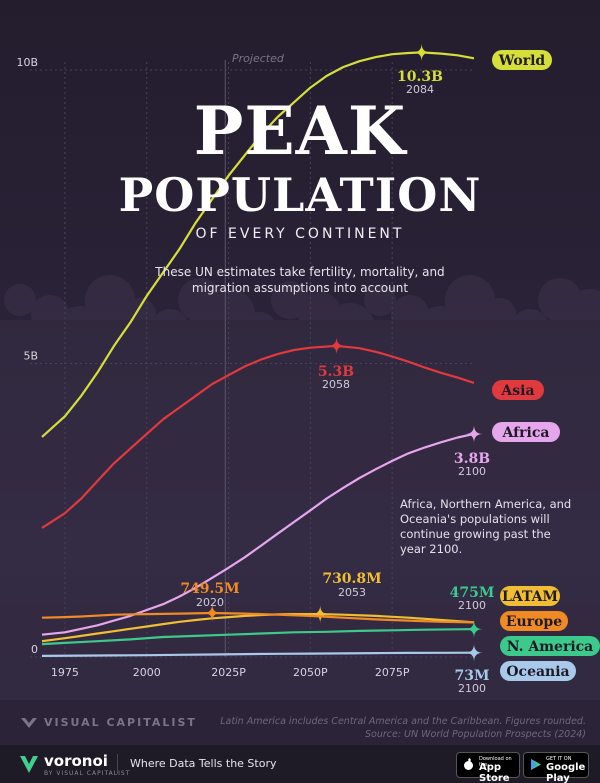 The width and height of the screenshot is (600, 783). Describe the element at coordinates (212, 613) in the screenshot. I see `peak-marker-europe` at that location.